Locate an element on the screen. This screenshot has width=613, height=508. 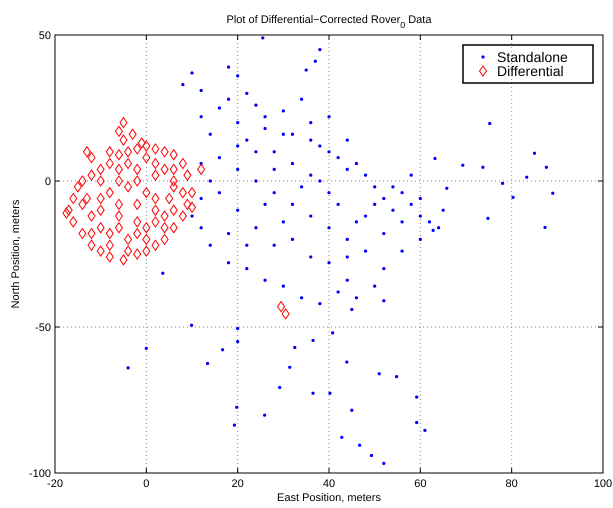
y-tick-label: 0 is located at coordinates (47, 182).